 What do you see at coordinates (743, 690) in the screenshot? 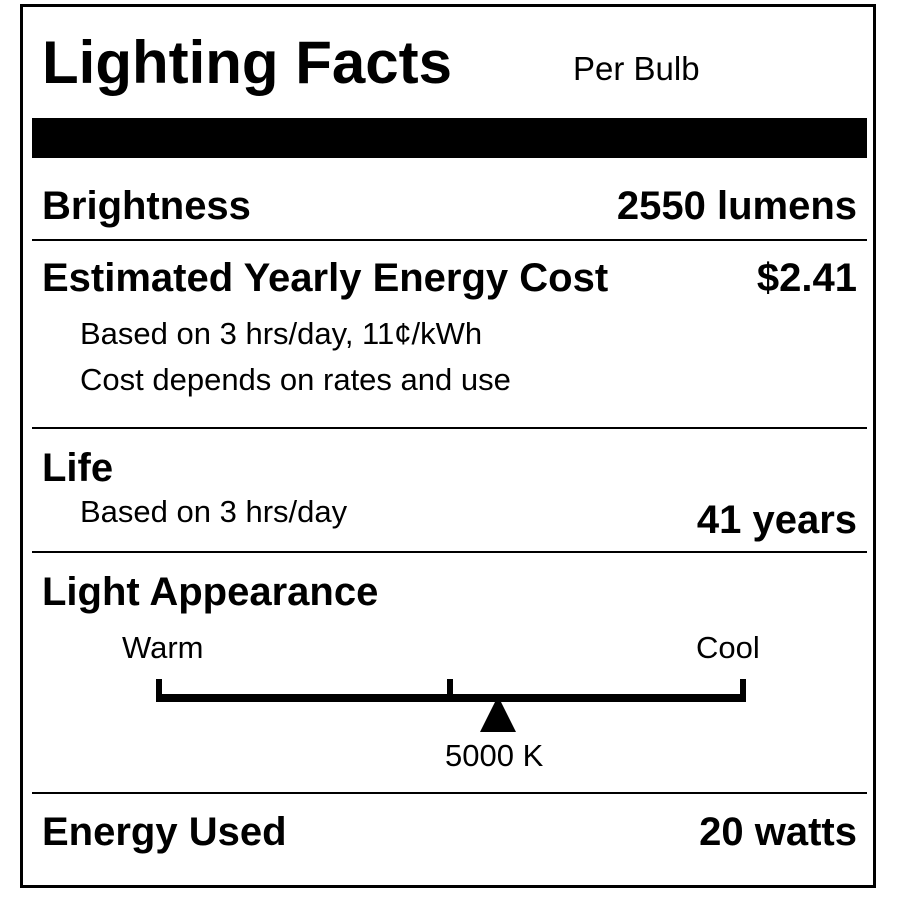
I see `scale-tick-cool` at bounding box center [743, 690].